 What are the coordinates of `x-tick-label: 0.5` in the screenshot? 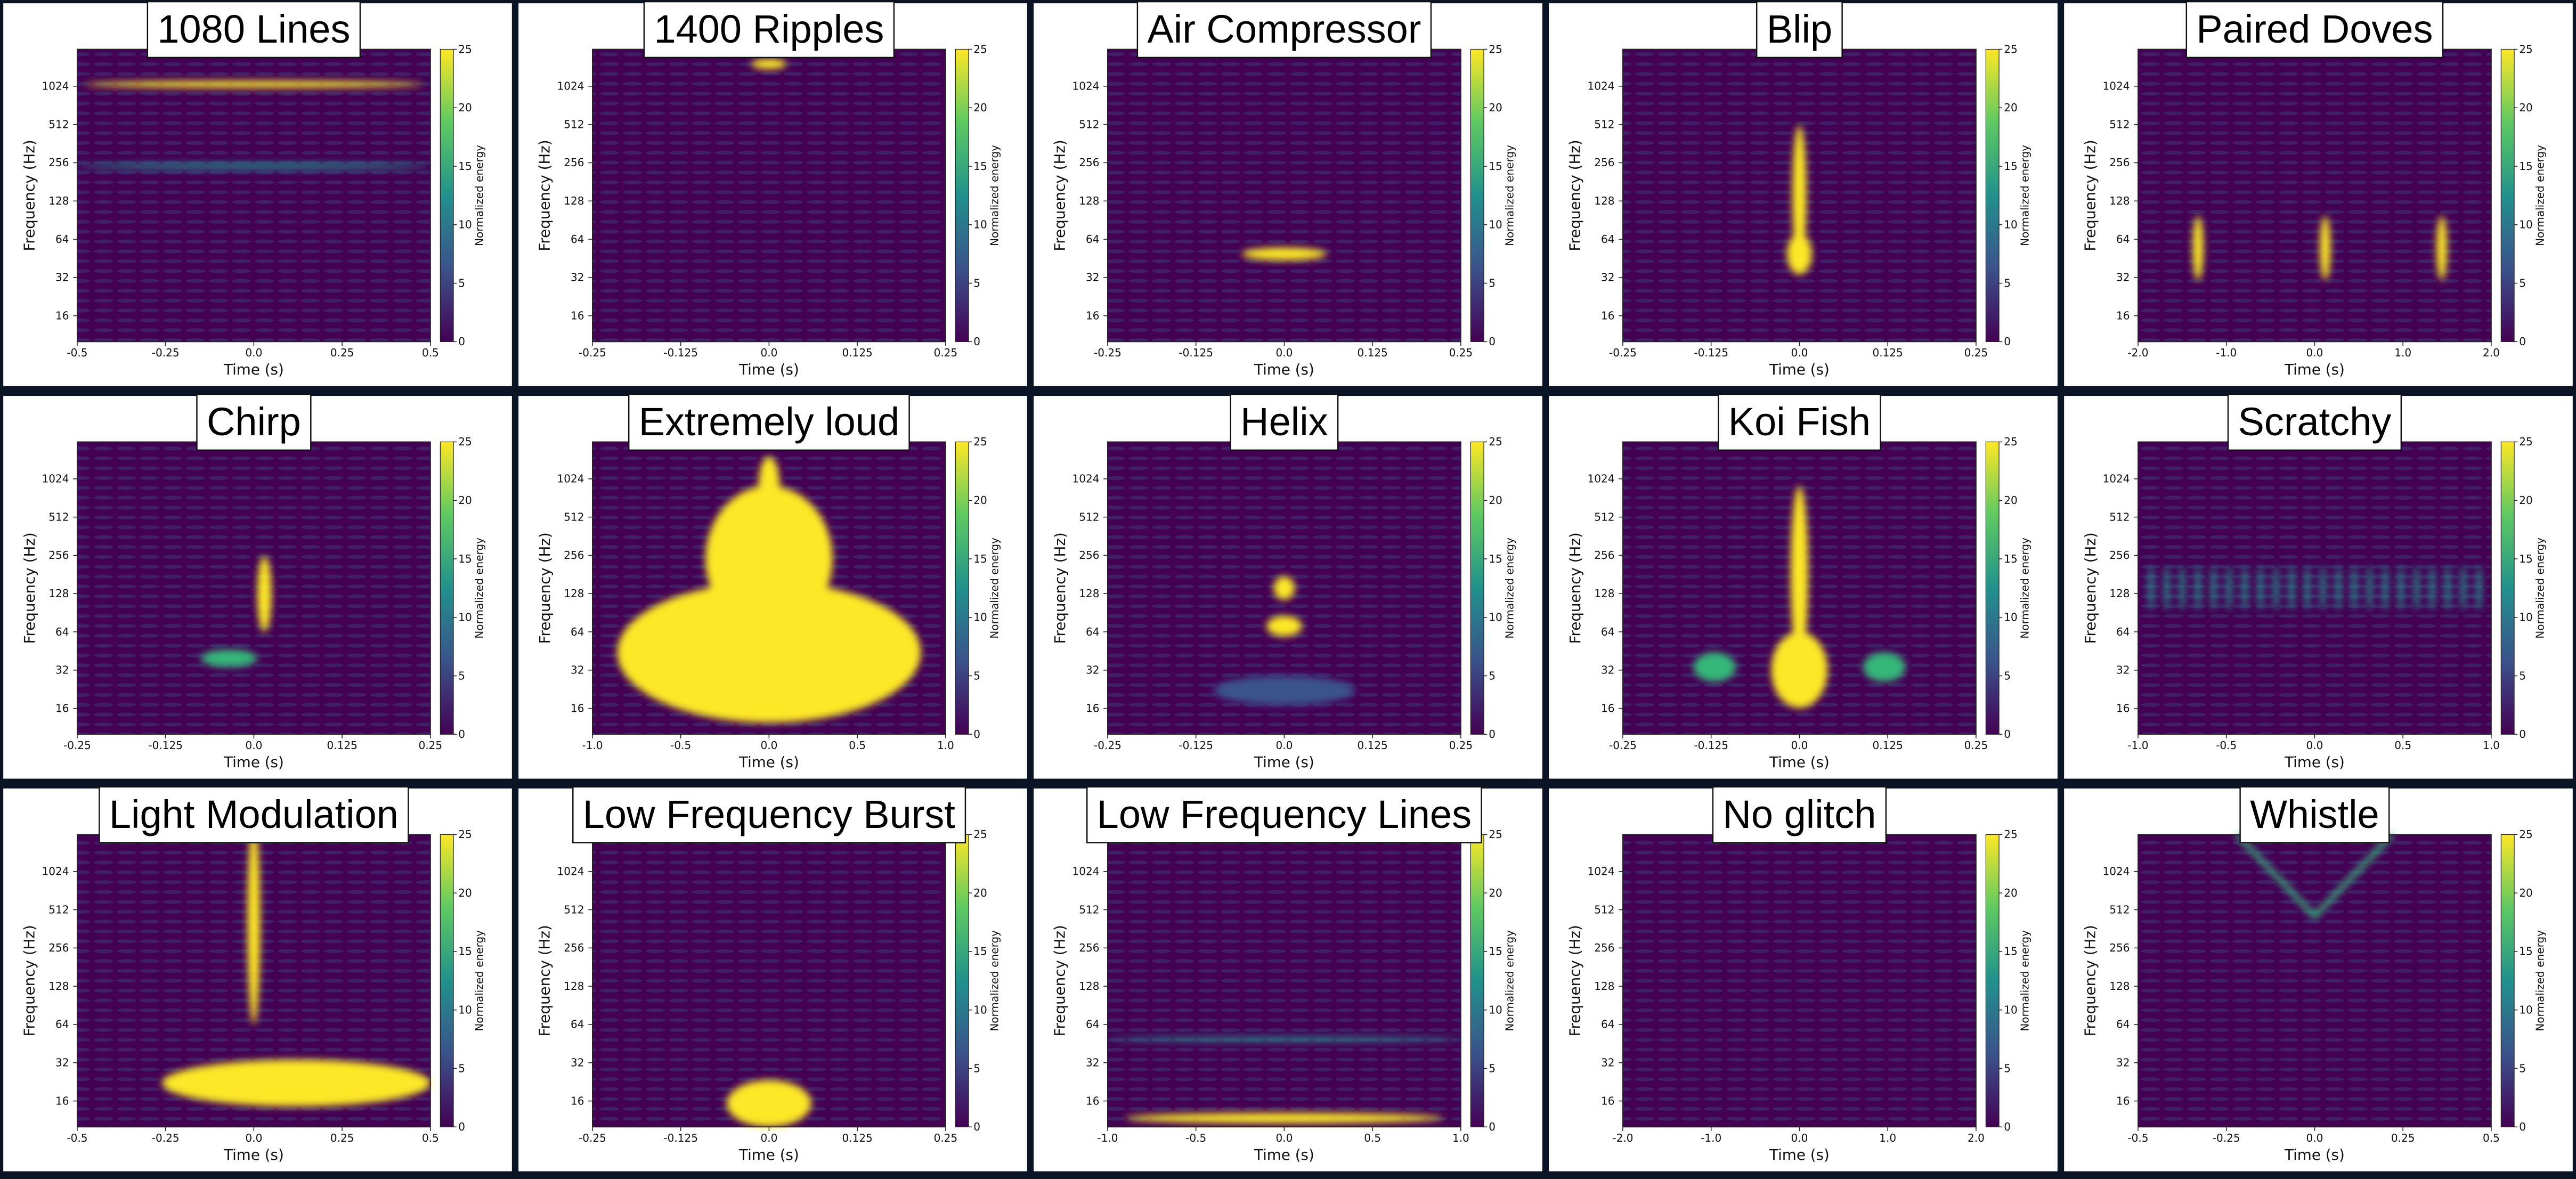 It's located at (2402, 745).